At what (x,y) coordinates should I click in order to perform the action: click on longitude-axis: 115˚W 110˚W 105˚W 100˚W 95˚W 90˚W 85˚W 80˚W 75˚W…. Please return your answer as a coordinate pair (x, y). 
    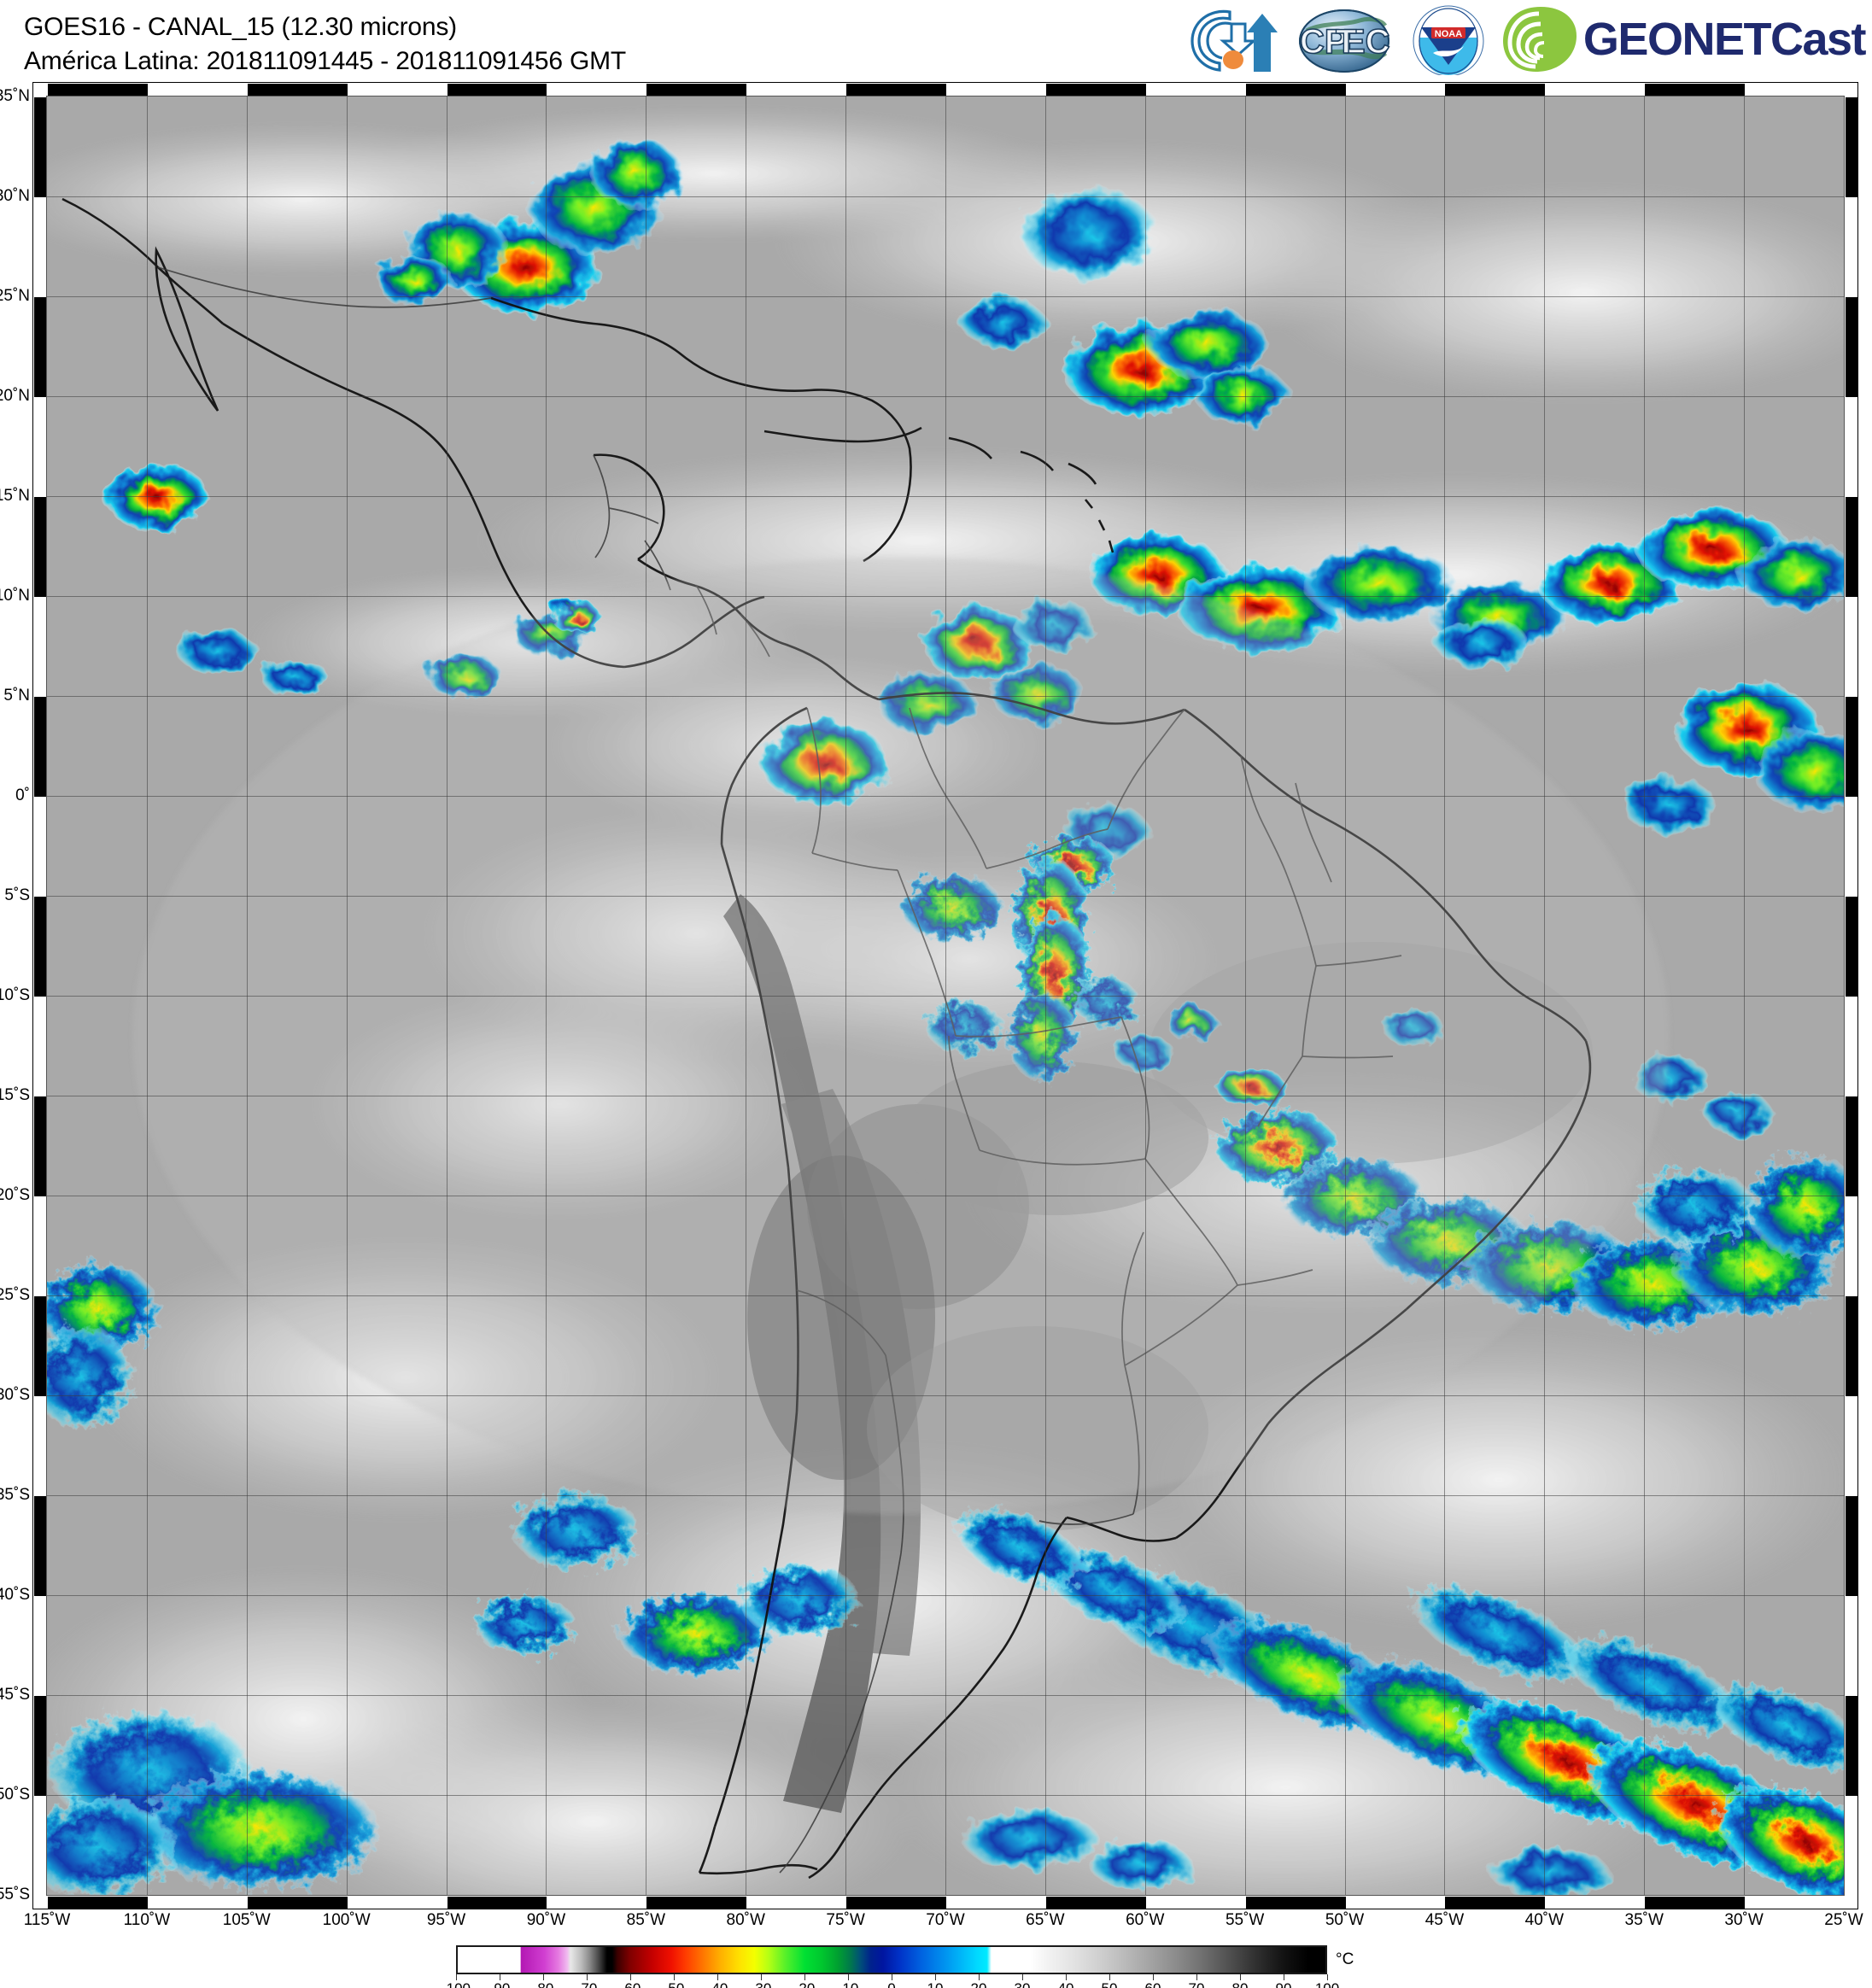
    Looking at the image, I should click on (943, 1925).